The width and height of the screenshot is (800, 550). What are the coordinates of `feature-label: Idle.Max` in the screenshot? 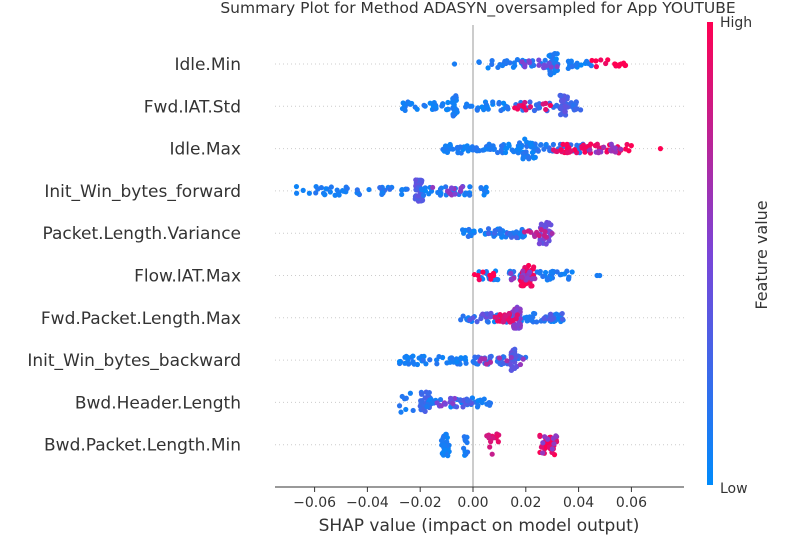 It's located at (205, 150).